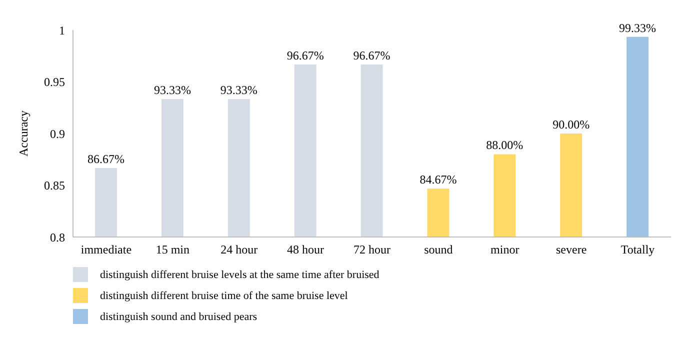 The width and height of the screenshot is (689, 339). I want to click on y-tick-label: 0.8, so click(57, 237).